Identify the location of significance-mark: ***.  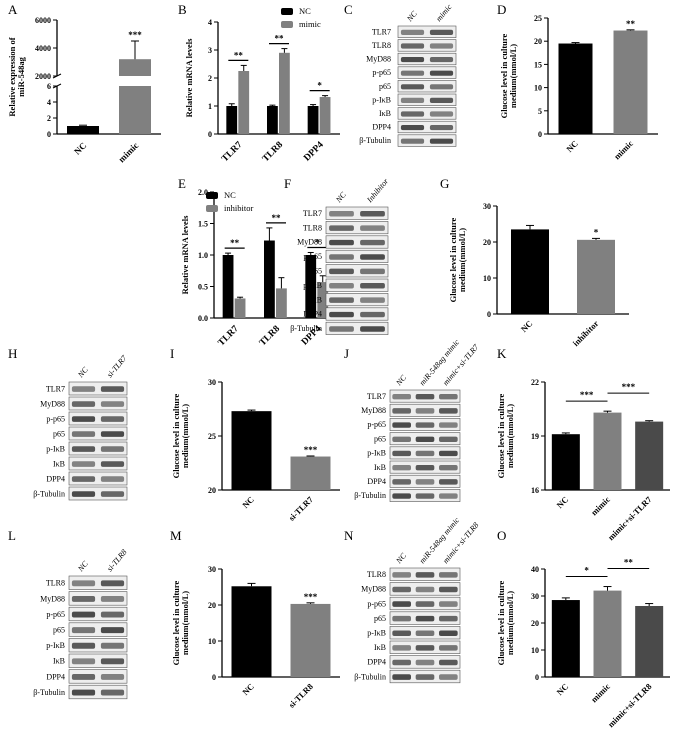
(311, 450).